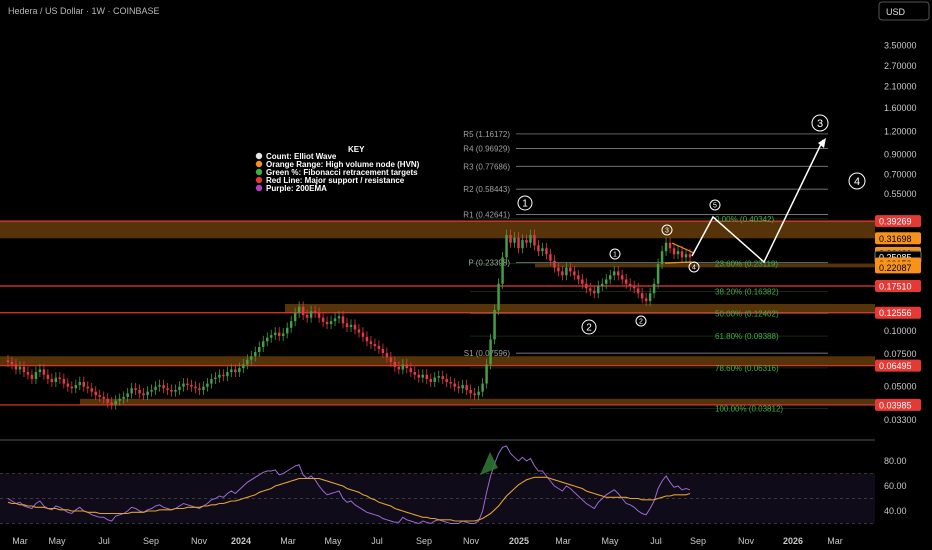 Image resolution: width=932 pixels, height=550 pixels. I want to click on price-axis-tick: 0.03300, so click(900, 420).